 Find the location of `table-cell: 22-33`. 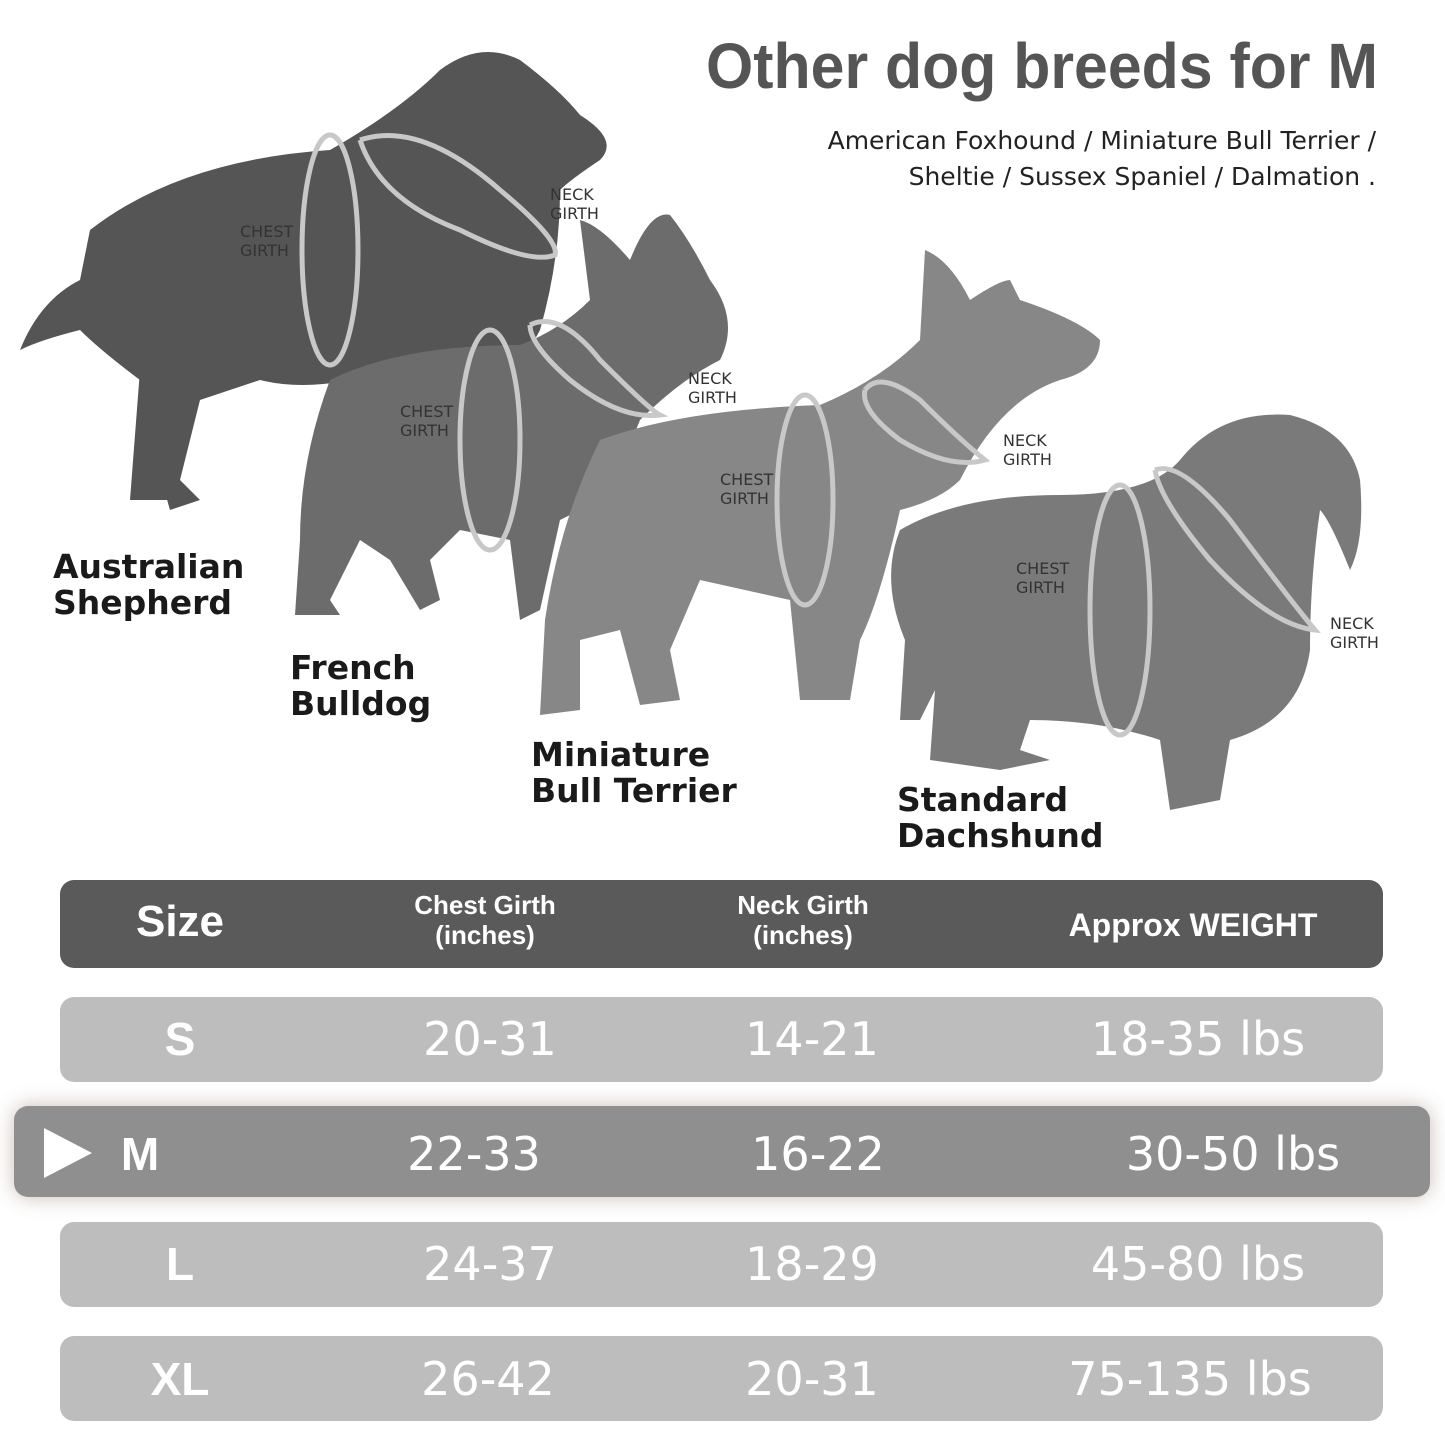

table-cell: 22-33 is located at coordinates (474, 1154).